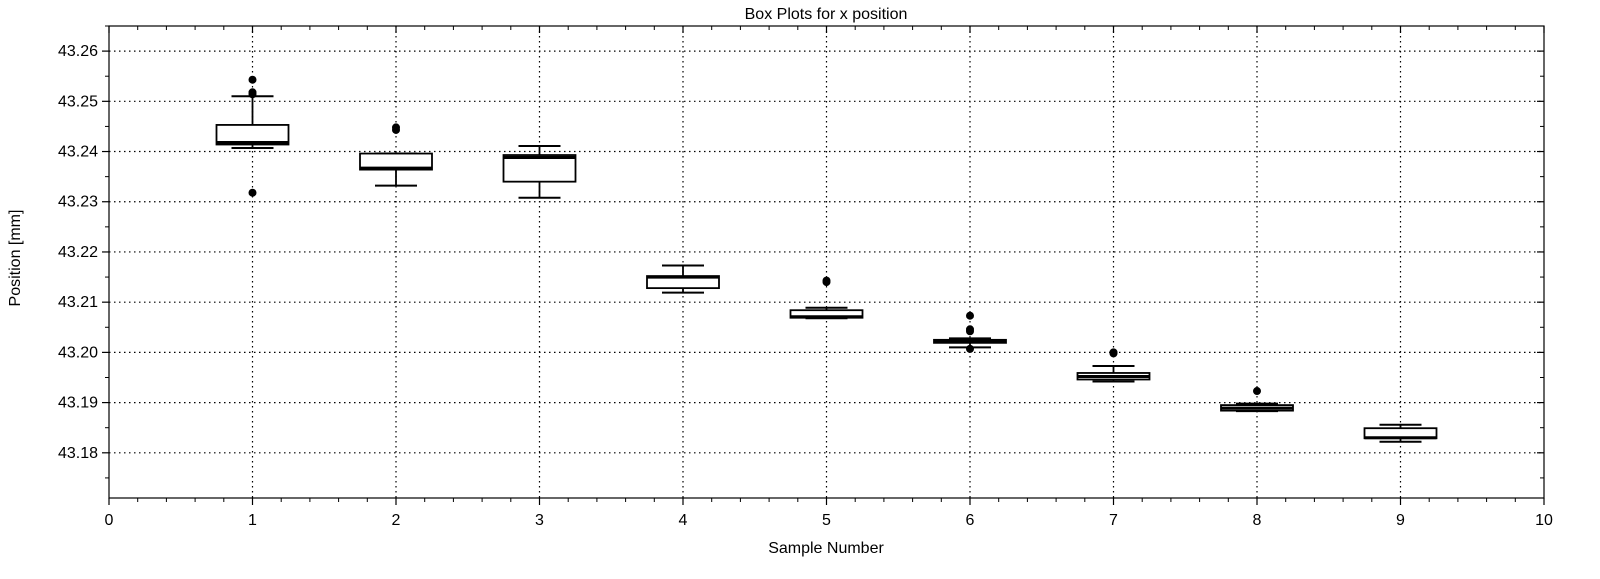 The height and width of the screenshot is (579, 1600). Describe the element at coordinates (1257, 520) in the screenshot. I see `x-tick-label: 8` at that location.